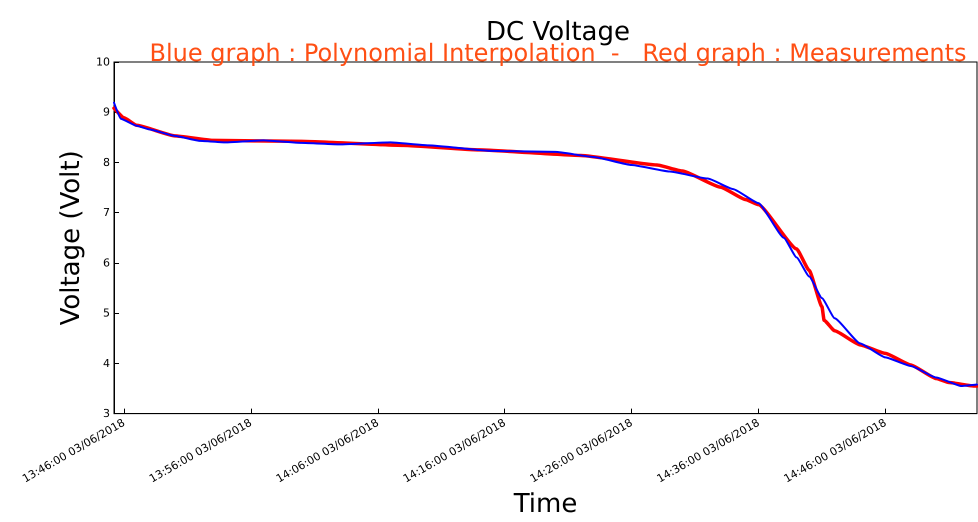 The width and height of the screenshot is (978, 522). I want to click on y-tick-label: 10, so click(103, 62).